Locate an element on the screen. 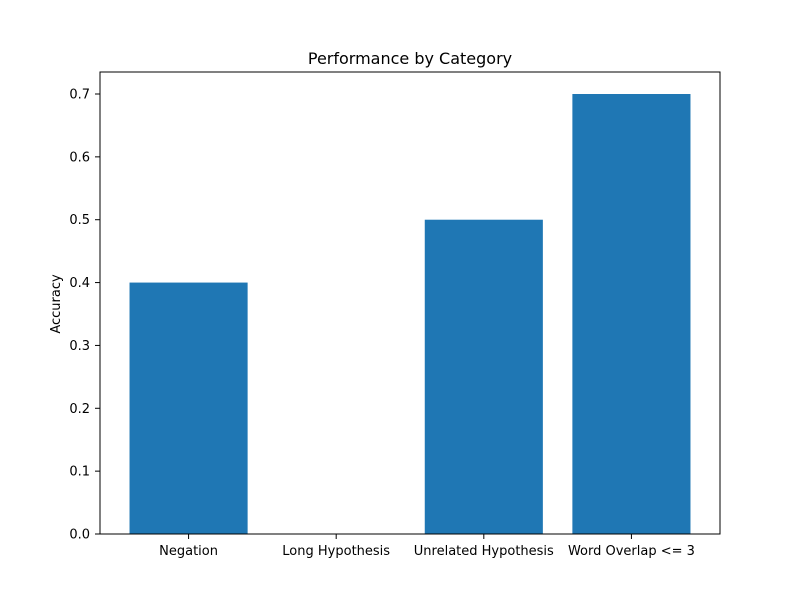  x-tick-label-unrelated-hypothesis: Unrelated Hypothesis is located at coordinates (484, 551).